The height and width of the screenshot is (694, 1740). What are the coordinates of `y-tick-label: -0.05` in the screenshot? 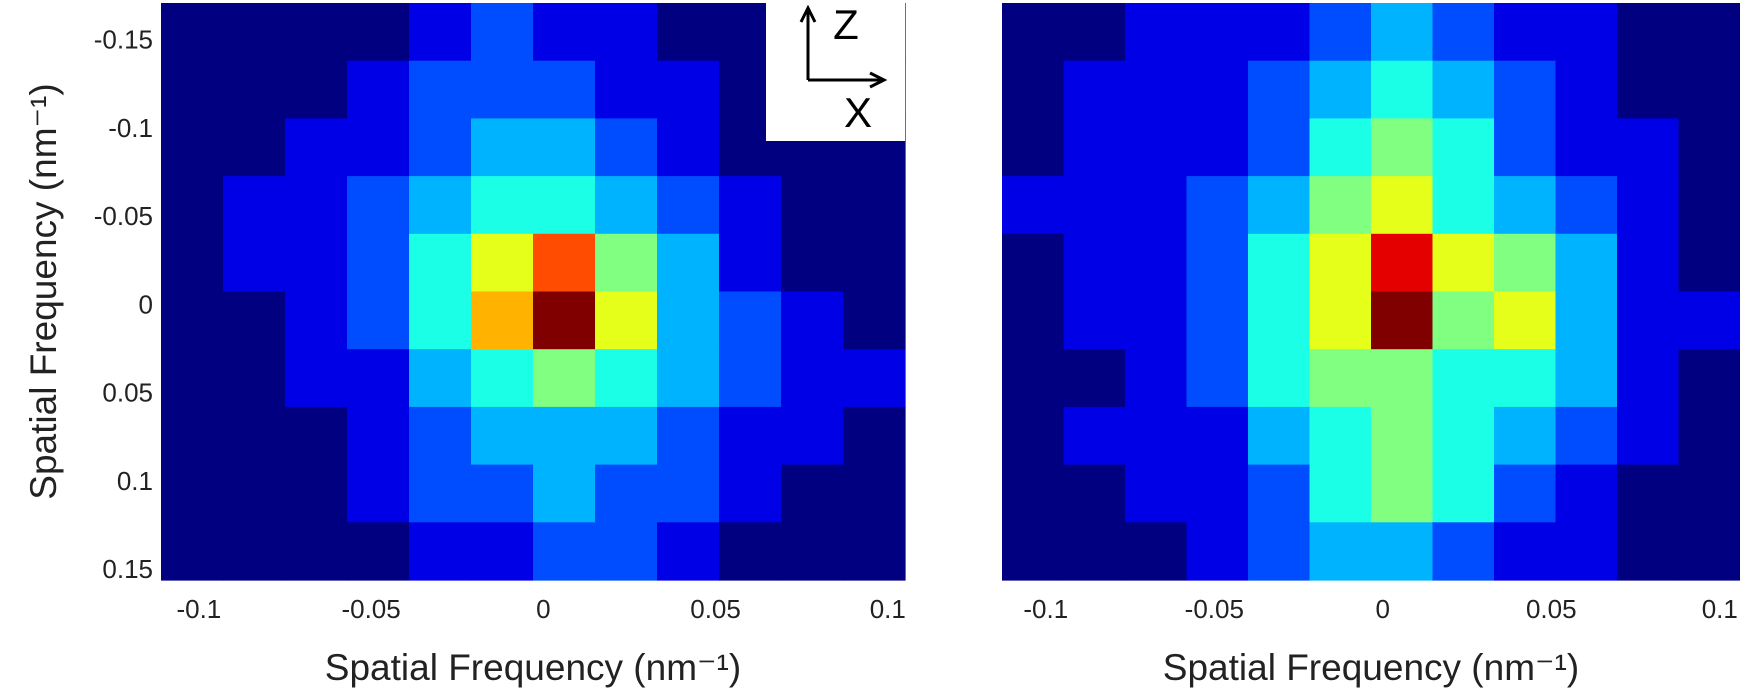 It's located at (123, 216).